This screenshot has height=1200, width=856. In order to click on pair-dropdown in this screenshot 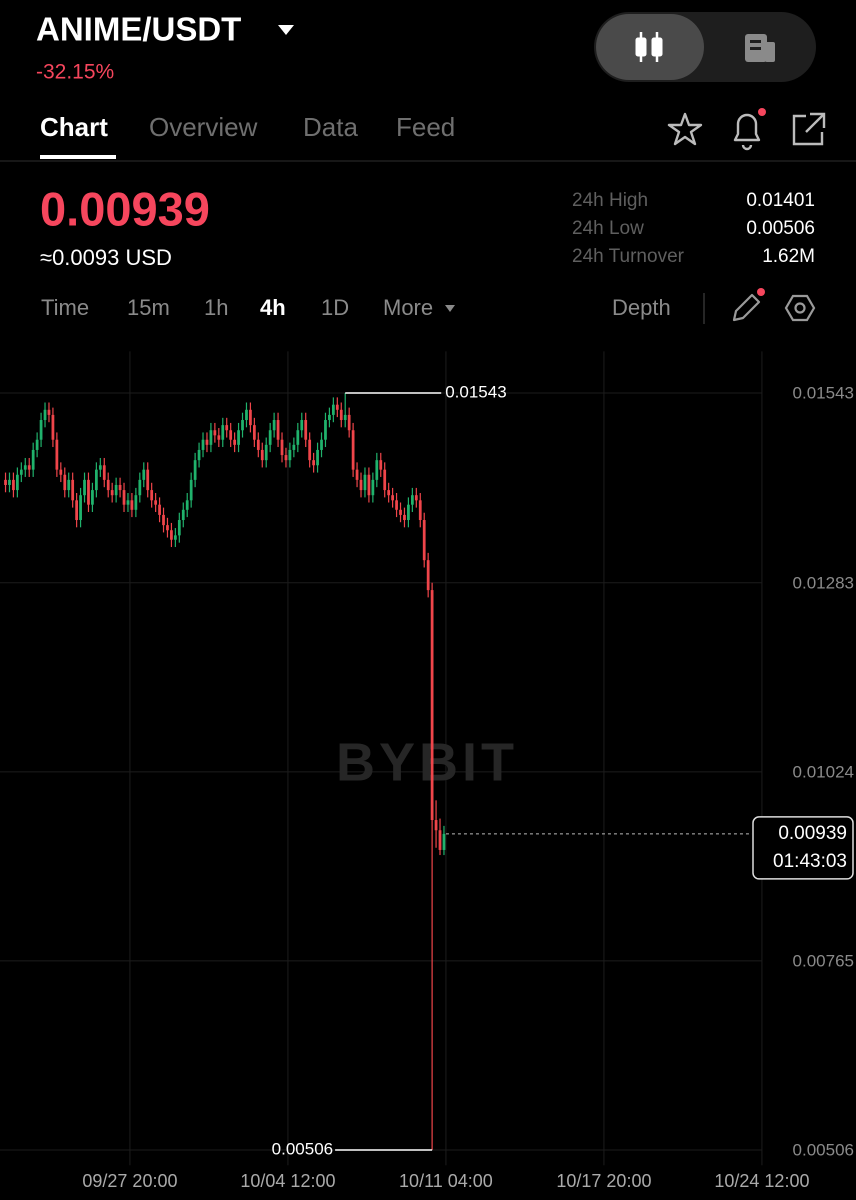, I will do `click(286, 30)`.